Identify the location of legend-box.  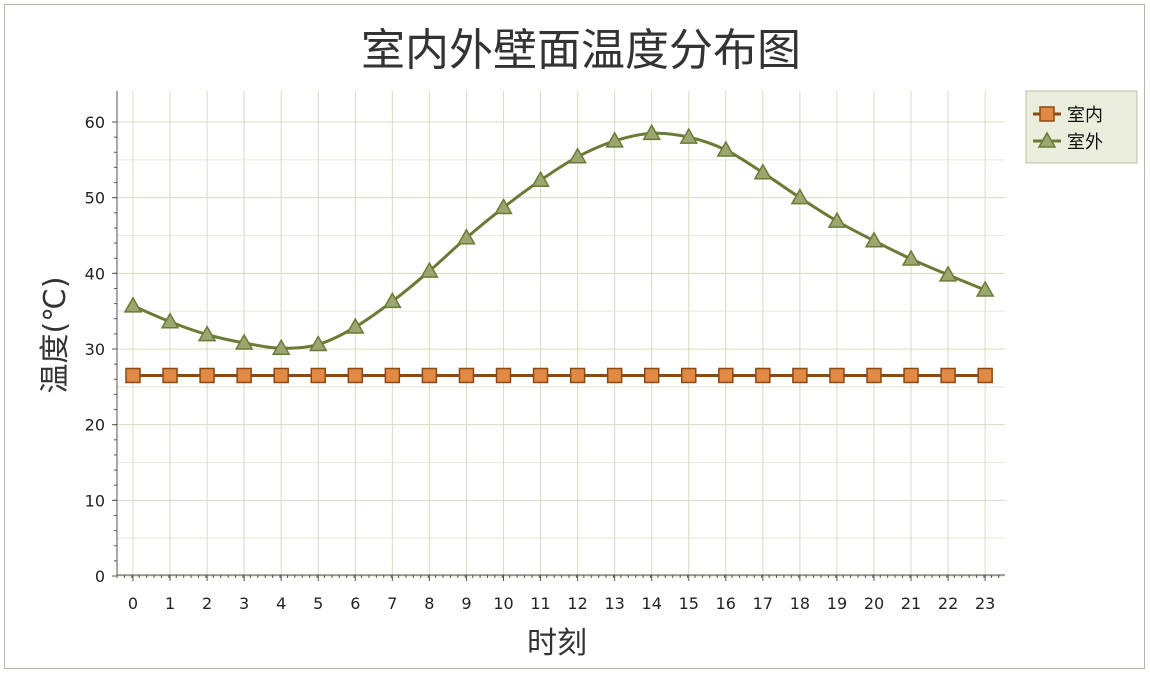
(1081, 127).